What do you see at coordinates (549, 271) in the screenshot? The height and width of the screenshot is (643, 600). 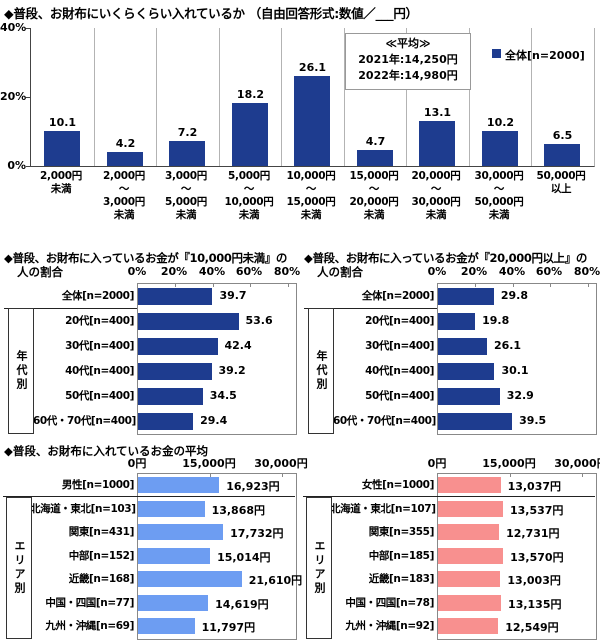 I see `x-axis-tick: 60%` at bounding box center [549, 271].